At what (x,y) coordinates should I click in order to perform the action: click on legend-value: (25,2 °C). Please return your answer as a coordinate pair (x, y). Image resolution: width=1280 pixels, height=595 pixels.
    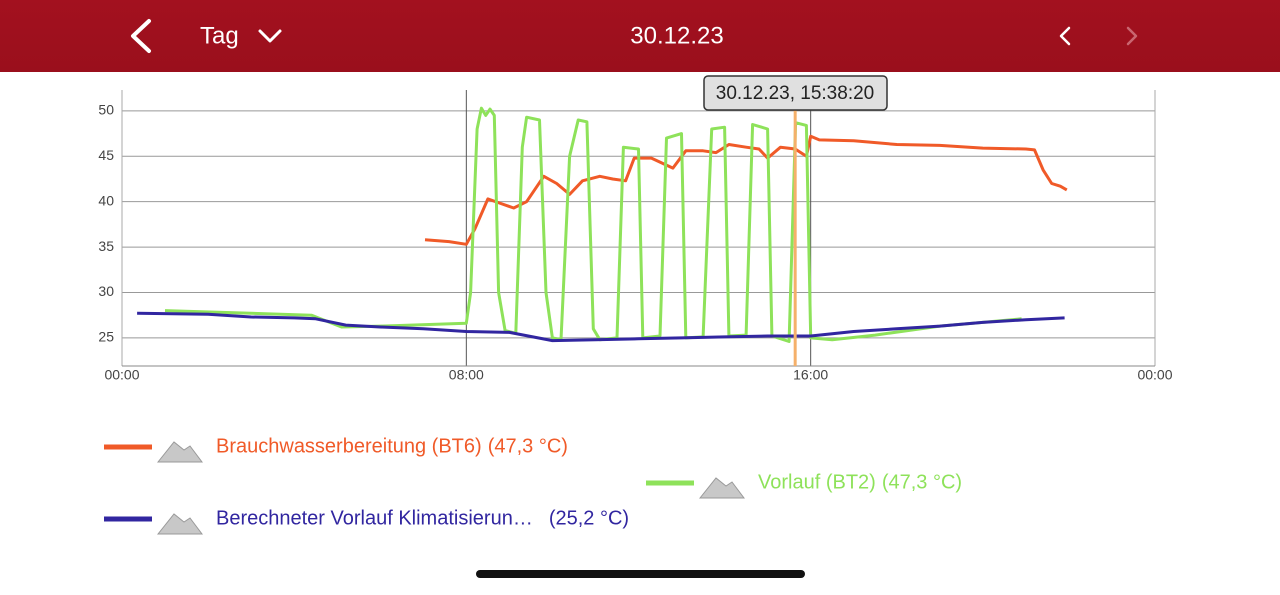
    Looking at the image, I should click on (589, 518).